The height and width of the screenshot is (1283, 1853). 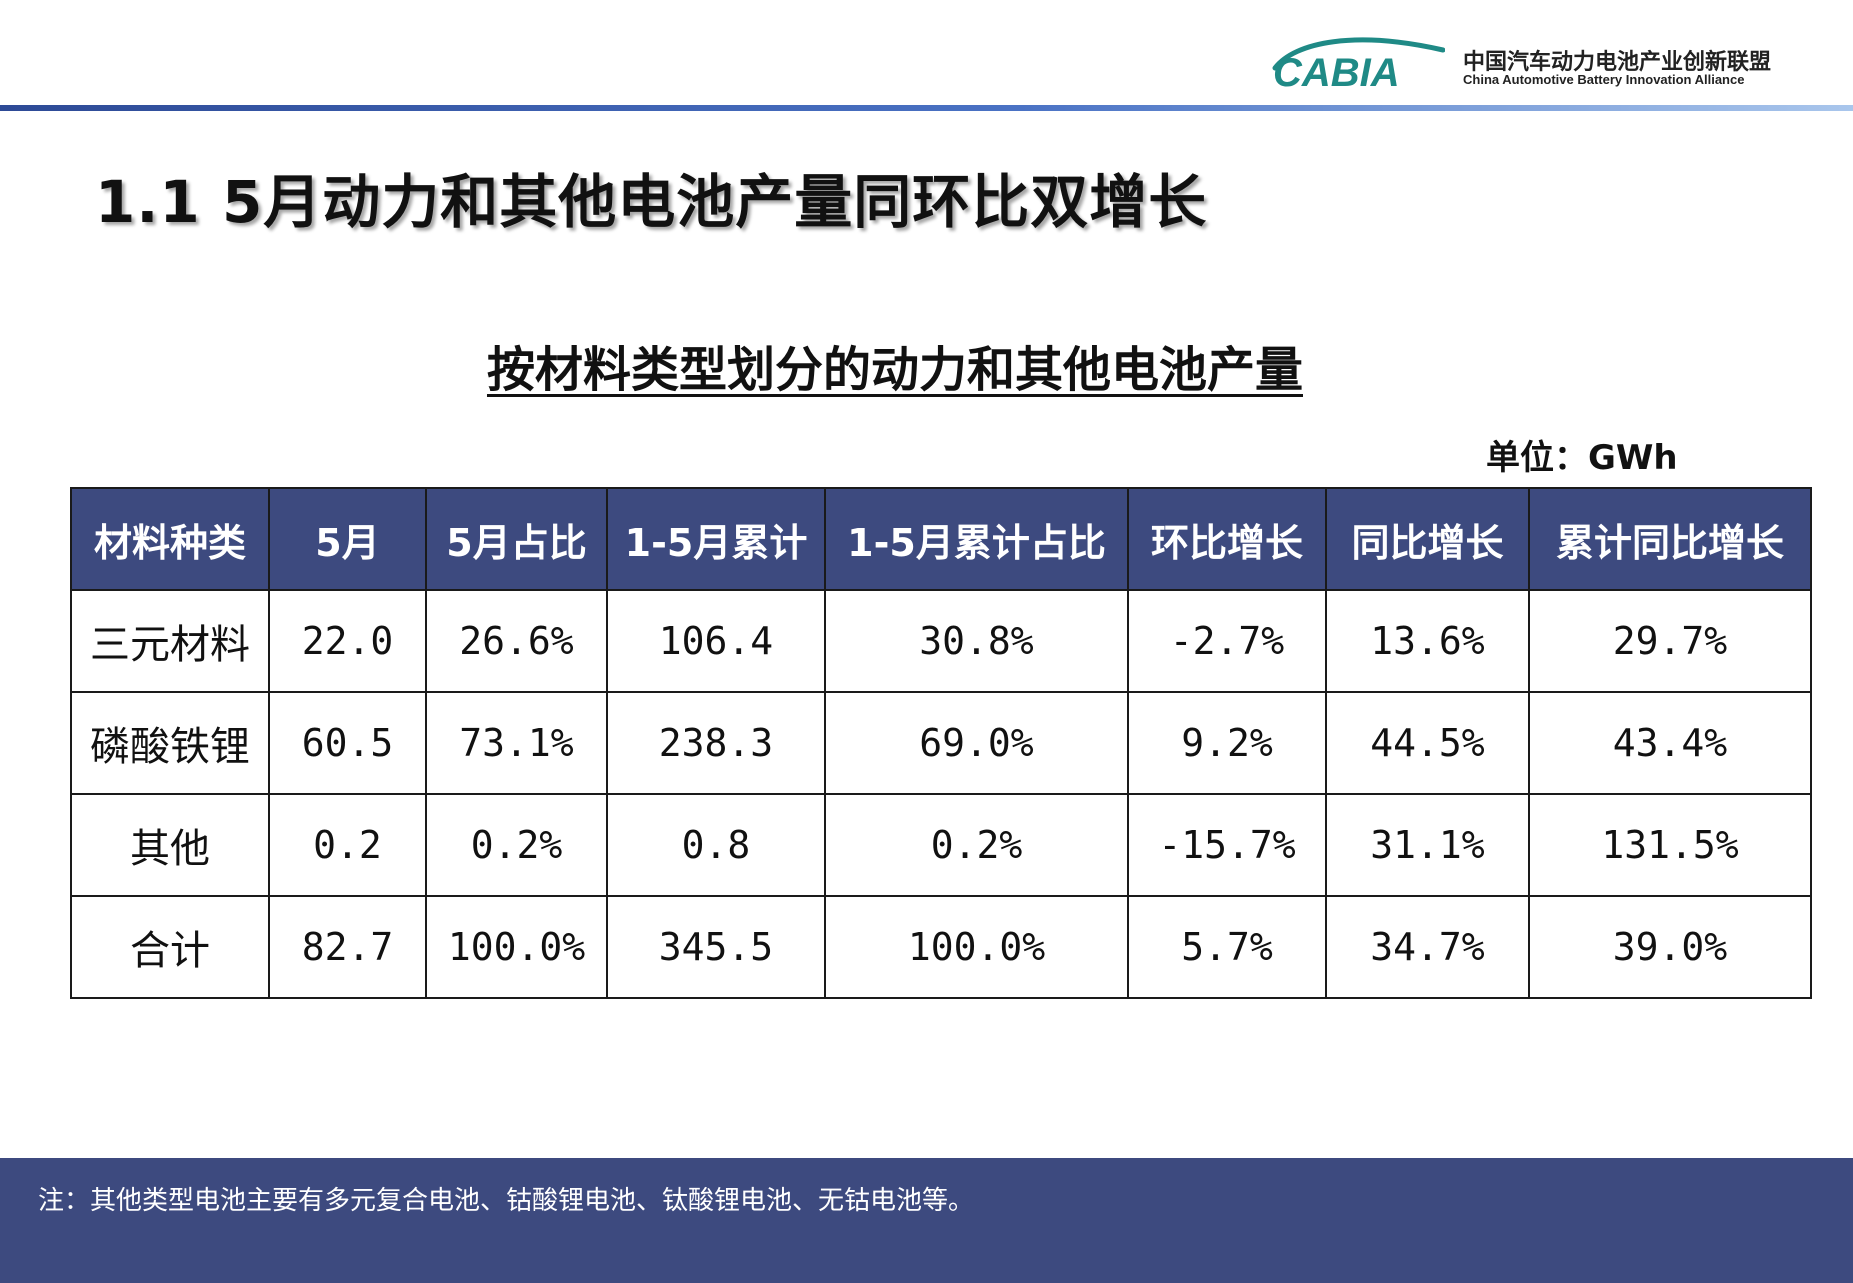 What do you see at coordinates (1427, 641) in the screenshot?
I see `table-cell: 13.6%` at bounding box center [1427, 641].